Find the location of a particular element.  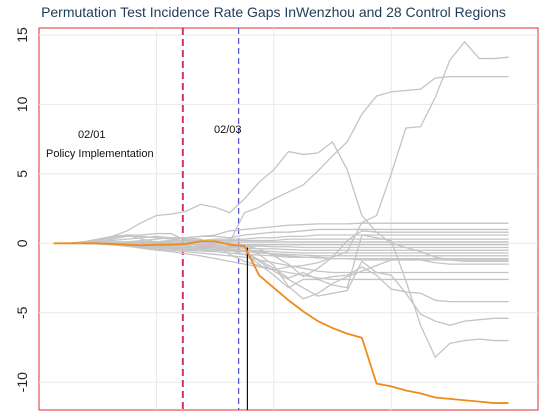

y-tick-label: 15 is located at coordinates (22, 35).